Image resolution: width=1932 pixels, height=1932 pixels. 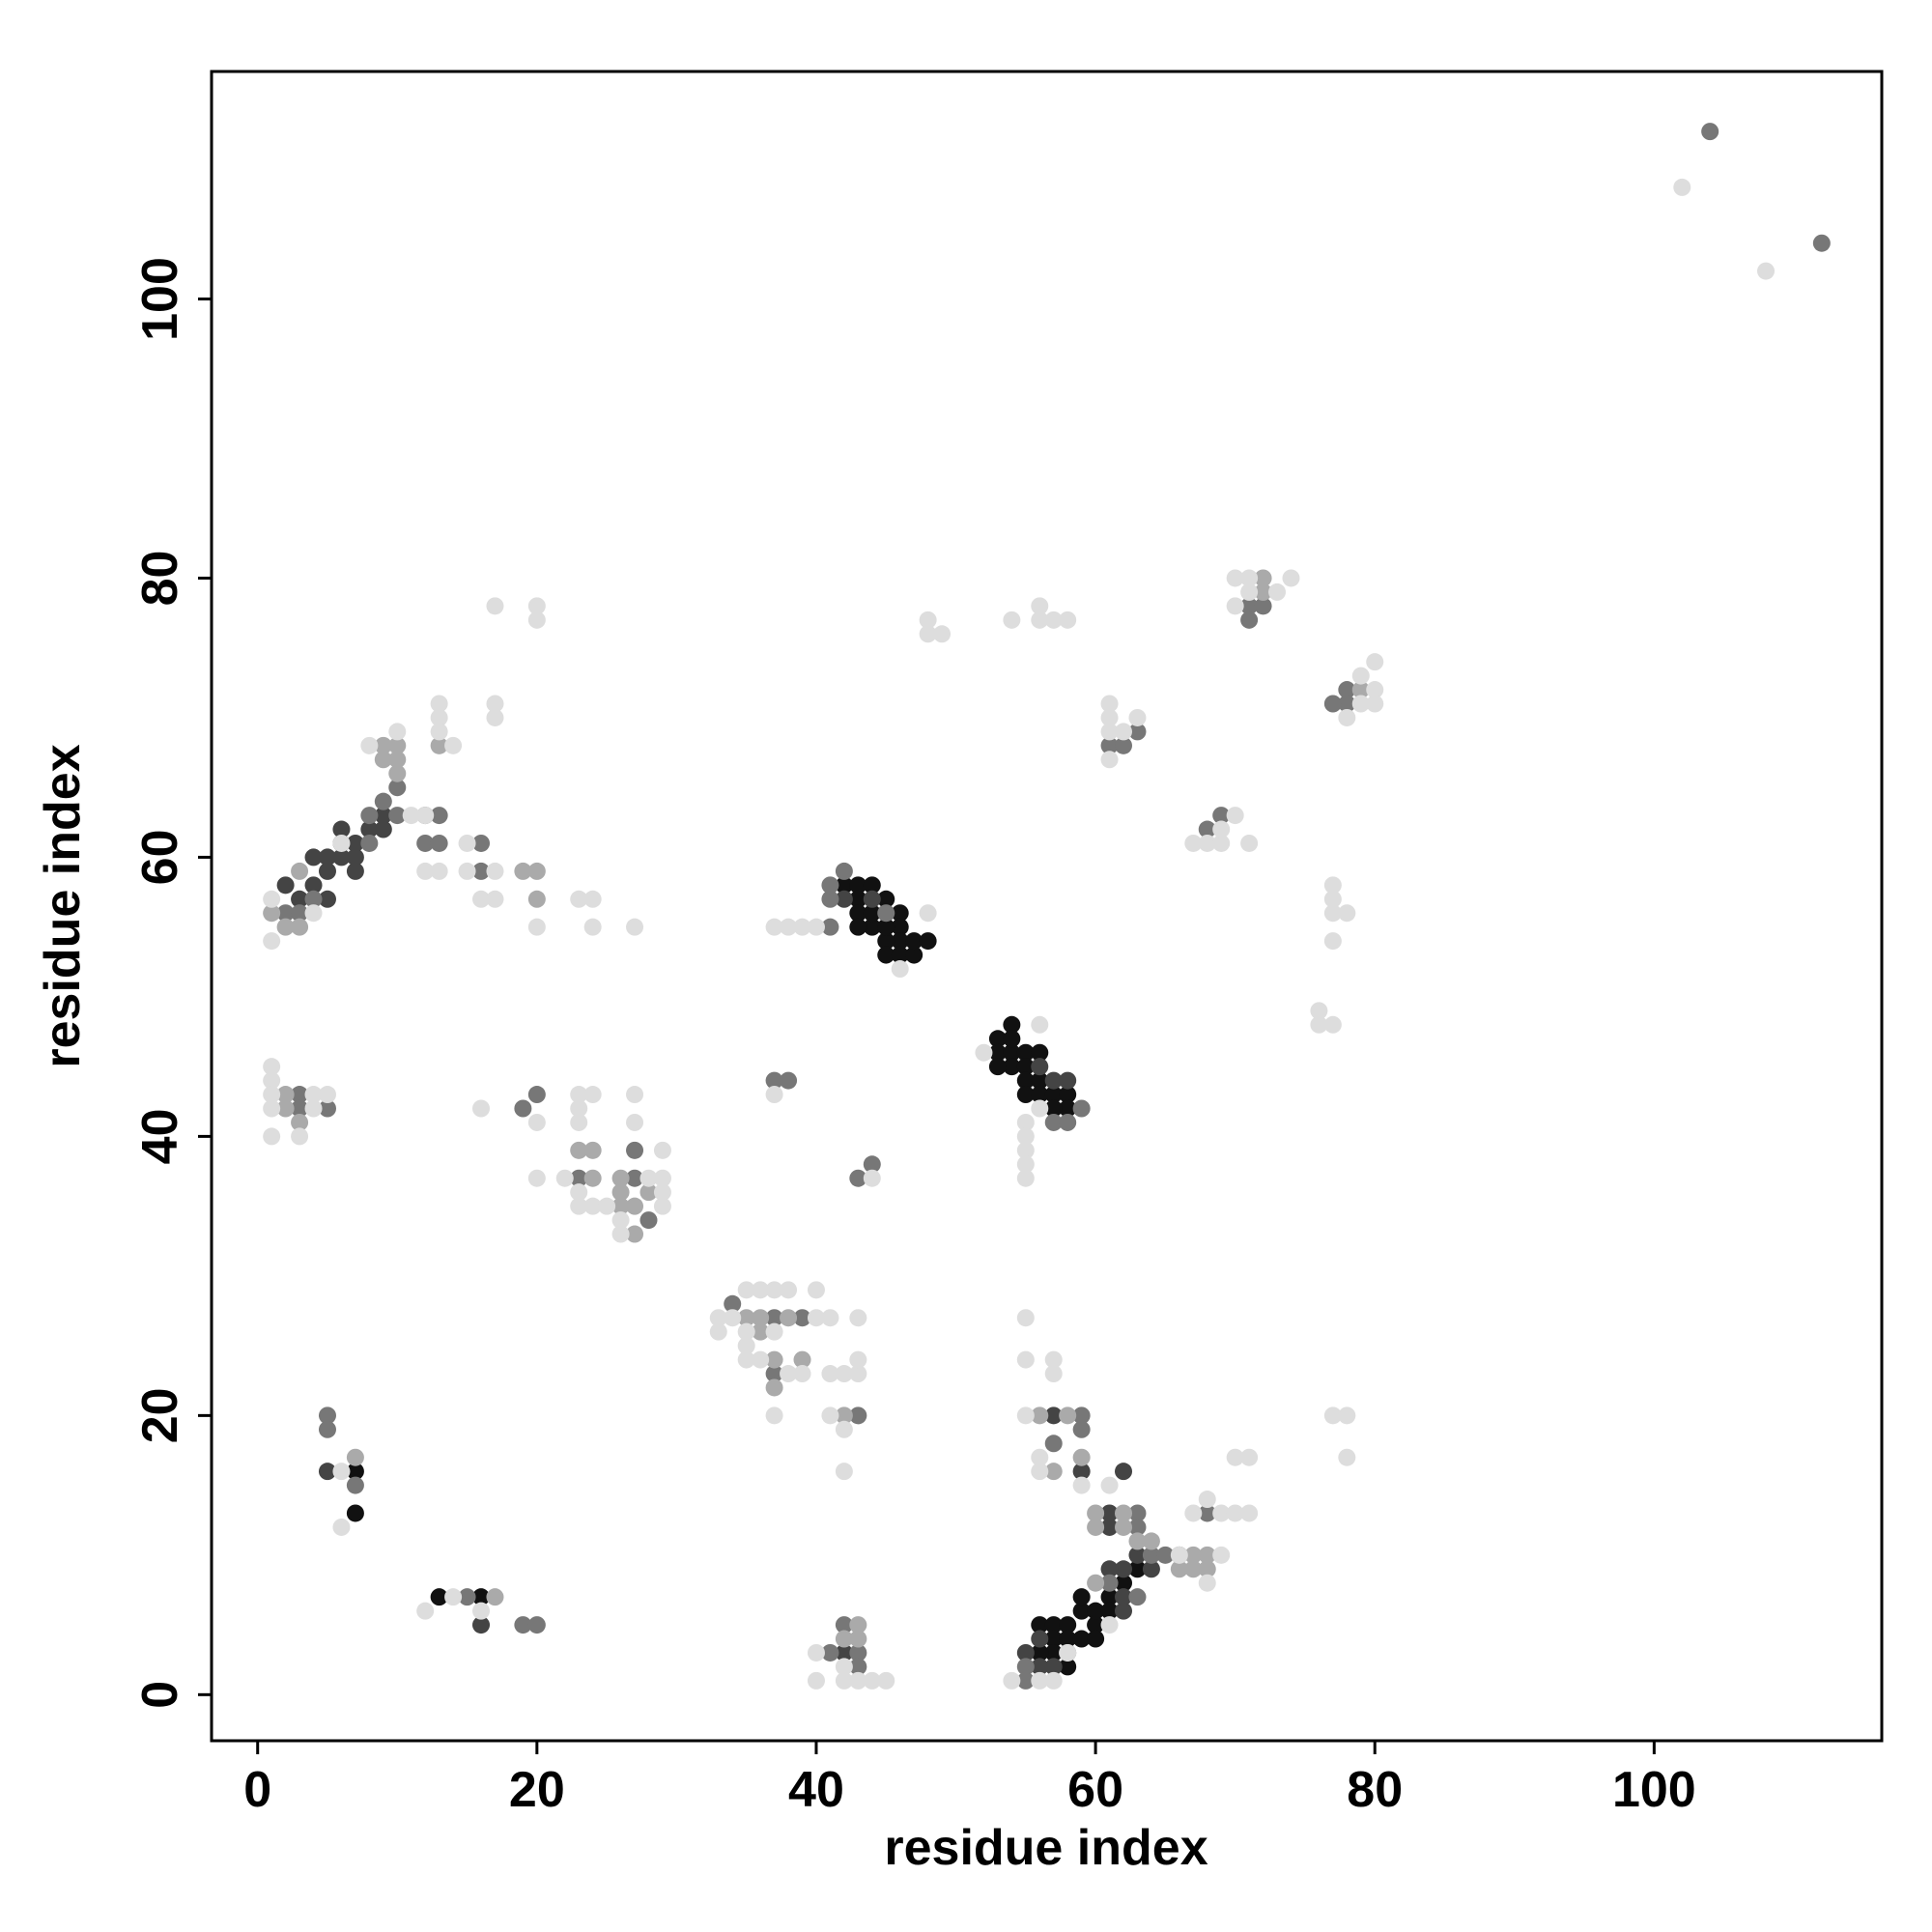 I want to click on y-axis-label: residue index, so click(x=63, y=905).